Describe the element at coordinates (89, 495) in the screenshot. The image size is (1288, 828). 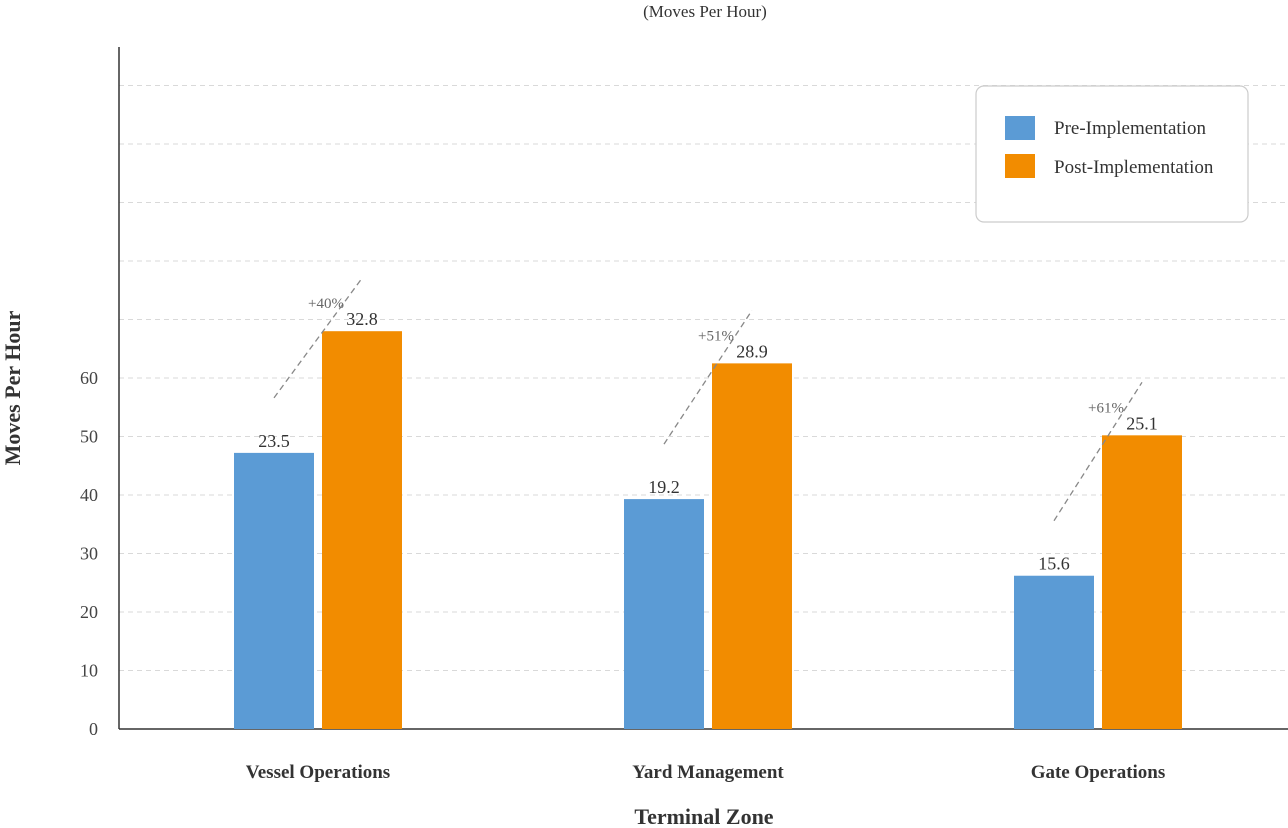
I see `y-tick-label: 40` at that location.